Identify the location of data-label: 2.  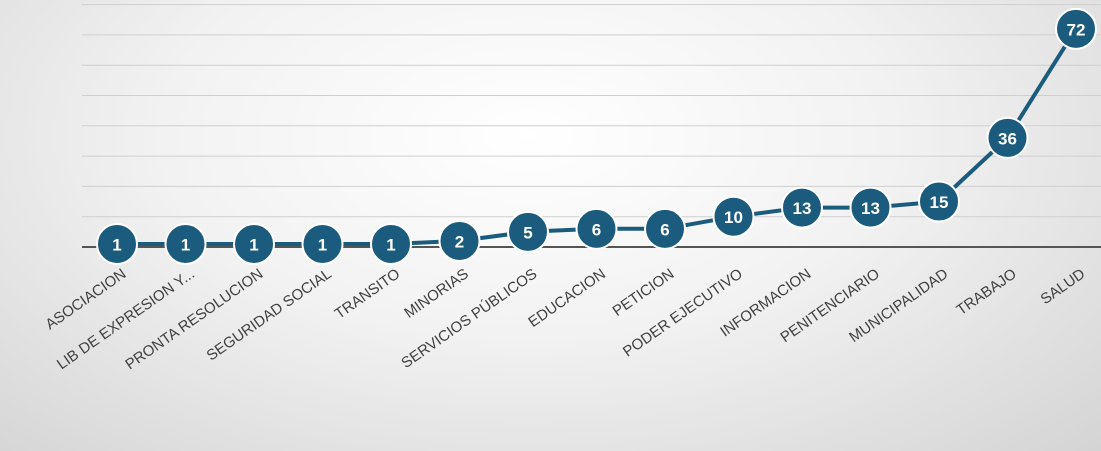
(459, 241).